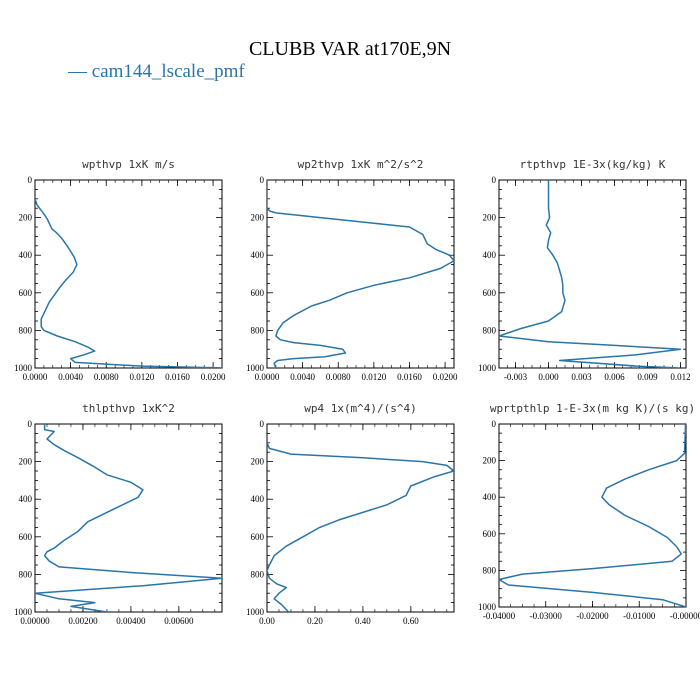 The image size is (700, 700). I want to click on figure-title: CLUBB VAR at170E,9N, so click(350, 49).